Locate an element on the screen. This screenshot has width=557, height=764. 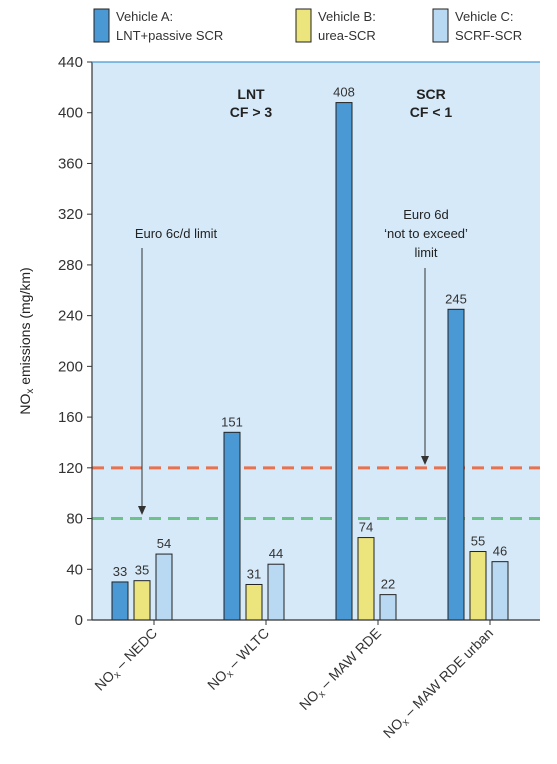
legend-label-vehicle-b-line1: Vehicle B: is located at coordinates (347, 16).